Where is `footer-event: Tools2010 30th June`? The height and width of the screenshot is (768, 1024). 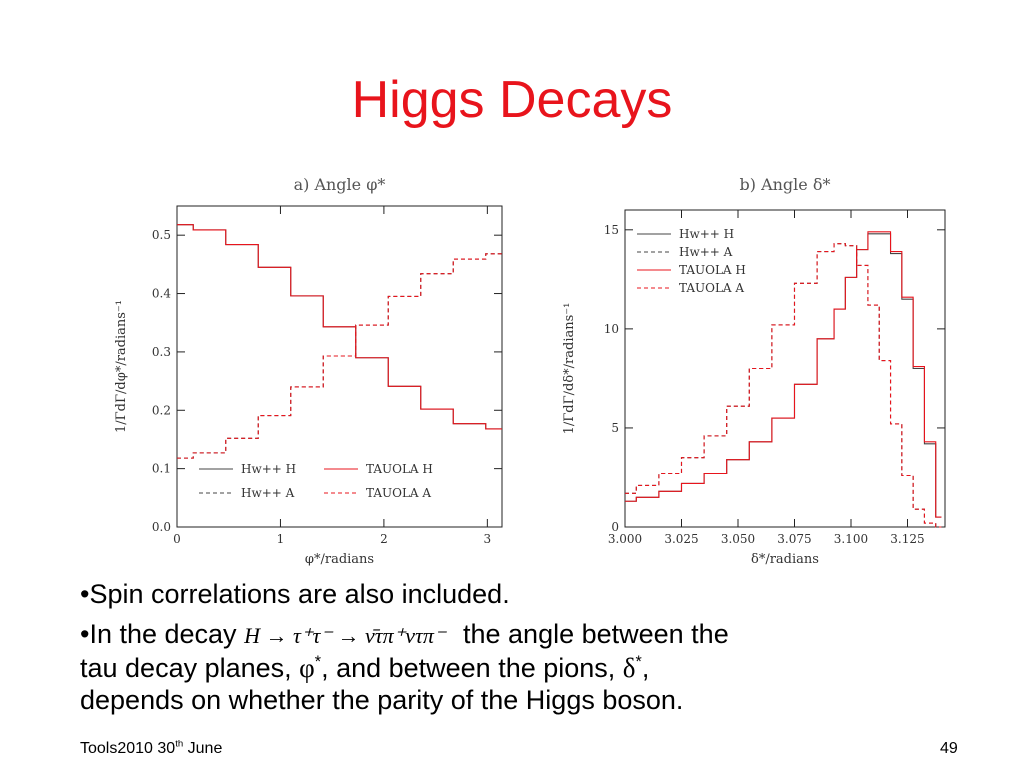
footer-event: Tools2010 30th June is located at coordinates (151, 748).